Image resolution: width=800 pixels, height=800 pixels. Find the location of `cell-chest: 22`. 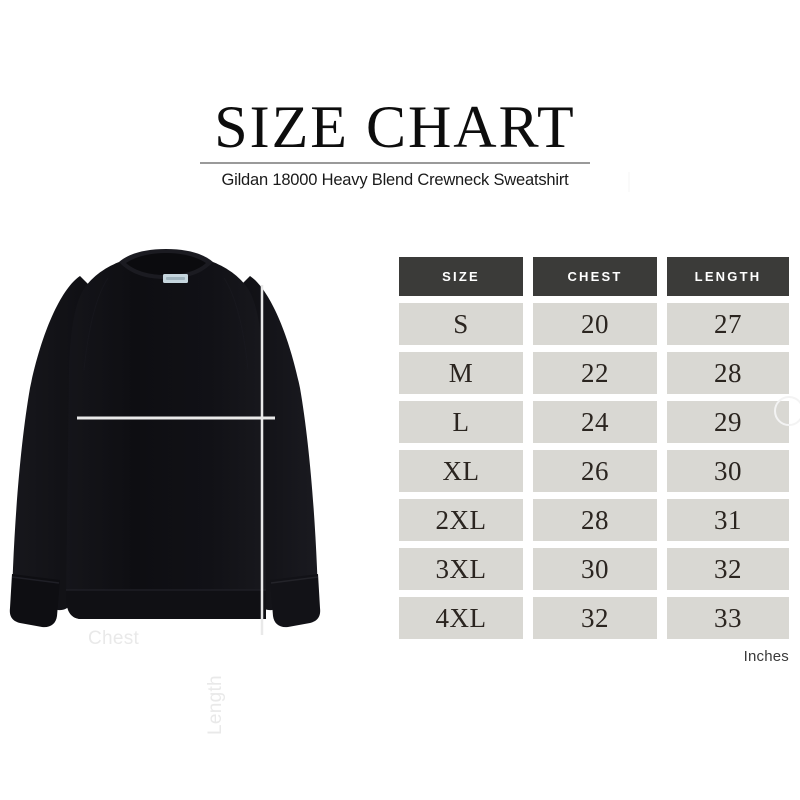

cell-chest: 22 is located at coordinates (595, 373).